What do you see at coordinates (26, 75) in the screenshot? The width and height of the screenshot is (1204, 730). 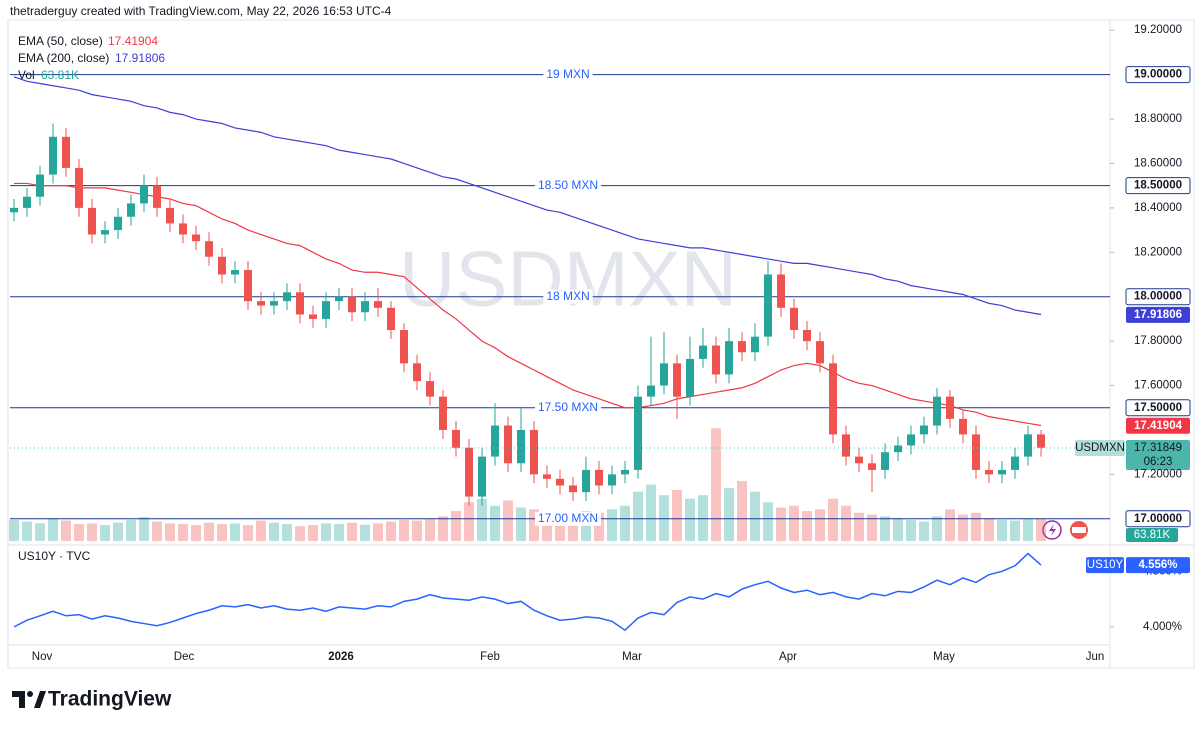 I see `legend-name: Vol` at bounding box center [26, 75].